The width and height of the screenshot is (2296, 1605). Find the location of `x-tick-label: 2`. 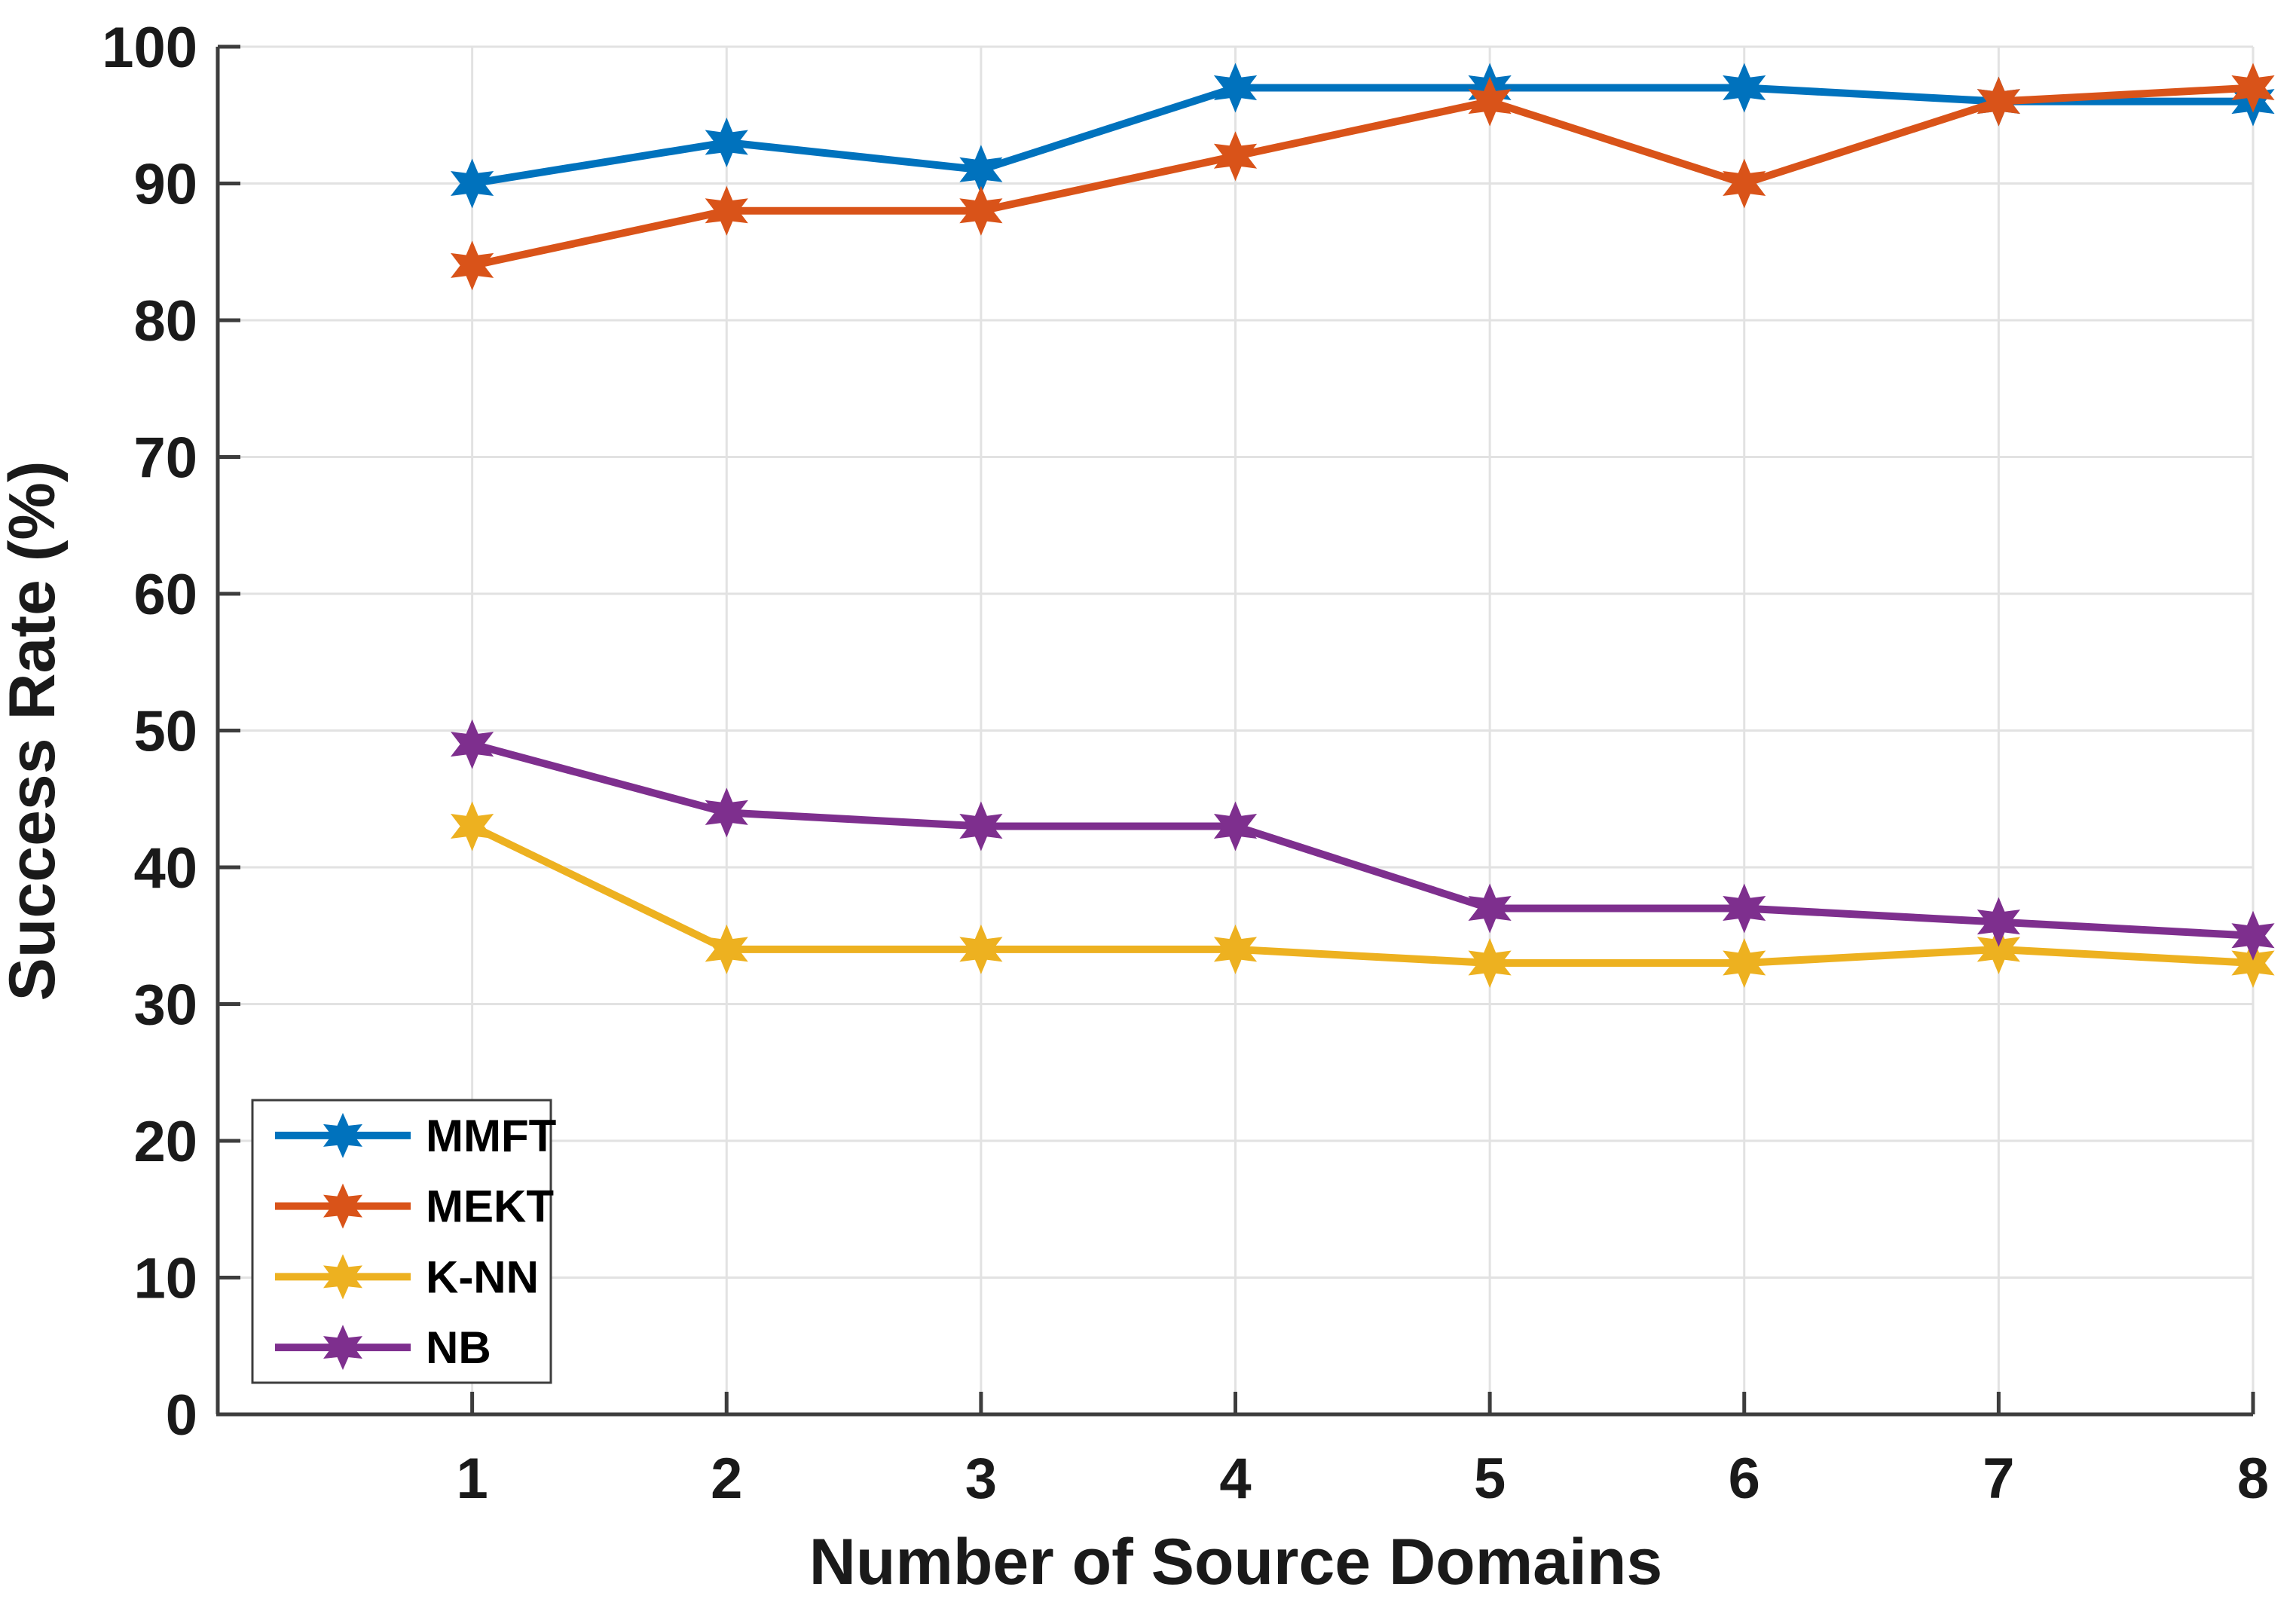

x-tick-label: 2 is located at coordinates (726, 1479).